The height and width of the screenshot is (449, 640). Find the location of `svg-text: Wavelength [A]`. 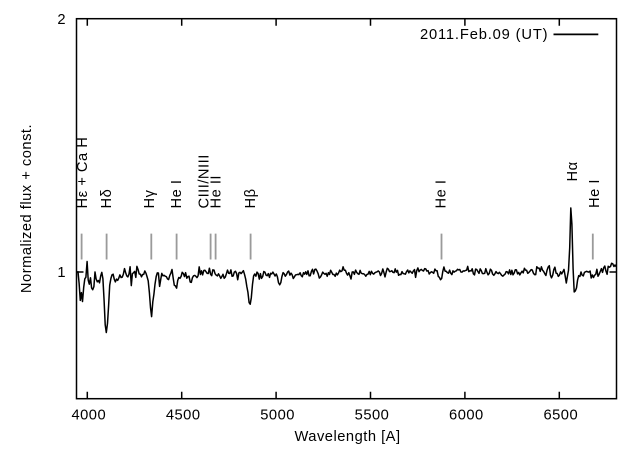

svg-text: Wavelength [A] is located at coordinates (347, 437).